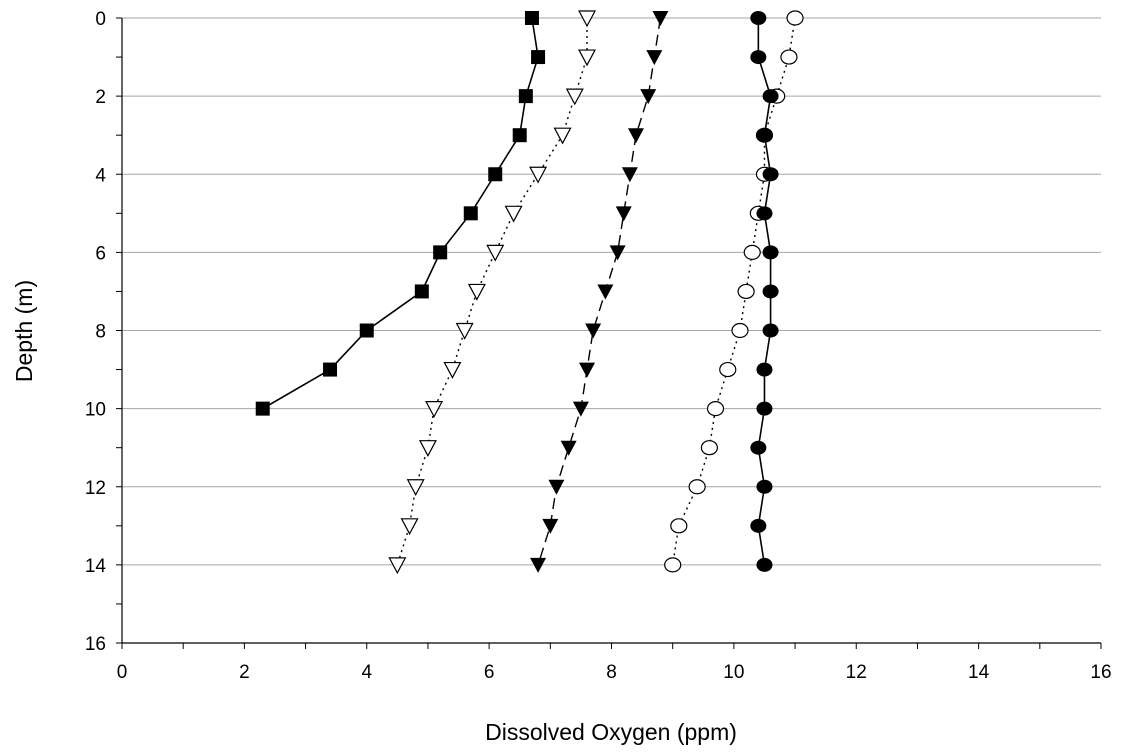 The width and height of the screenshot is (1124, 754). I want to click on x-tick-label: 8, so click(611, 672).